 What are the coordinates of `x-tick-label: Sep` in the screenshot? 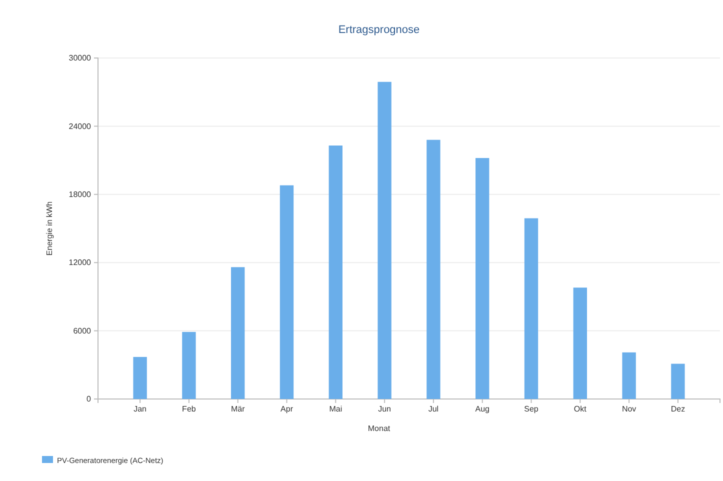 It's located at (531, 409).